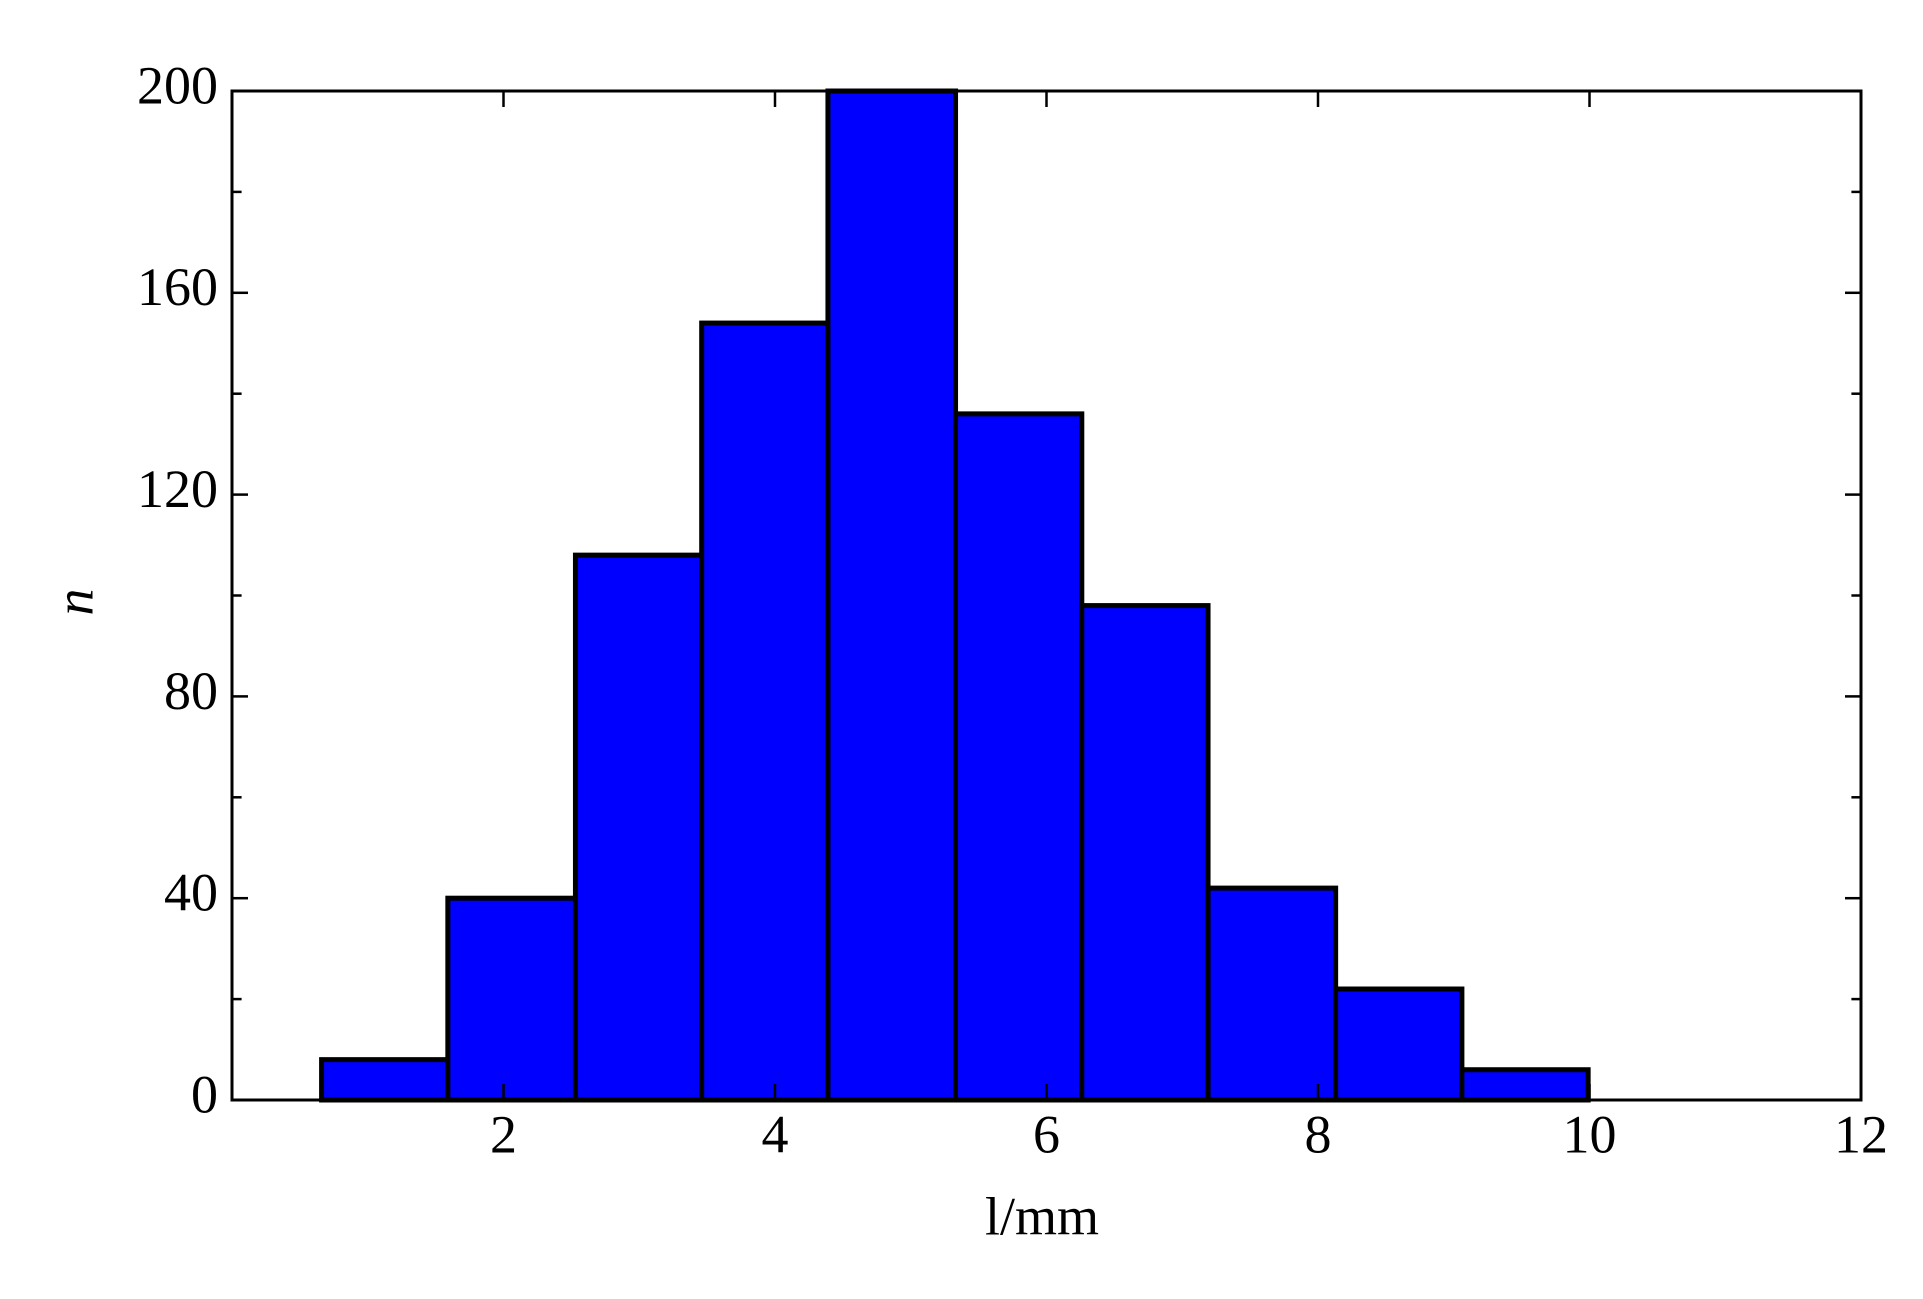 The height and width of the screenshot is (1299, 1923). Describe the element at coordinates (191, 893) in the screenshot. I see `y-tick-label: 40` at that location.